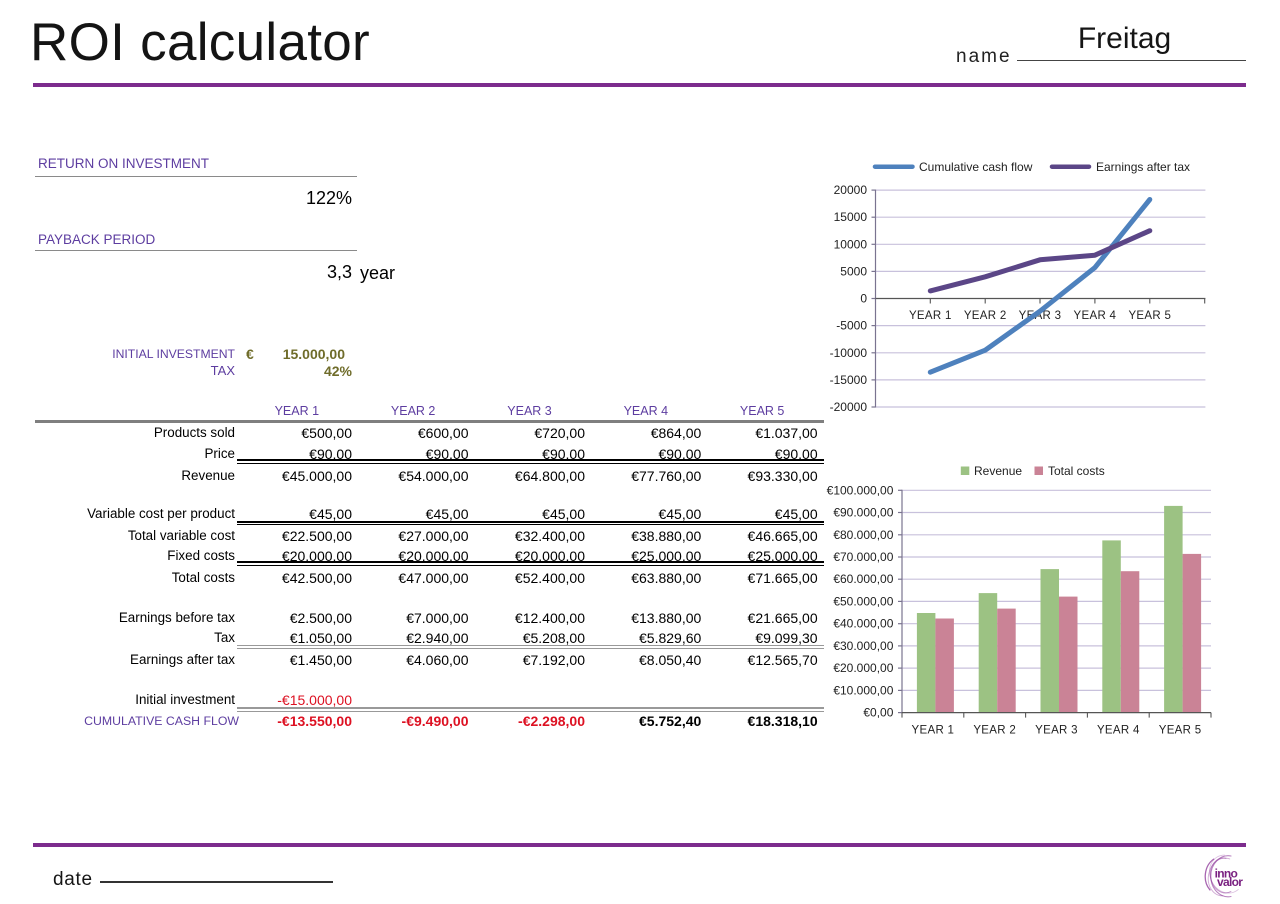 Image resolution: width=1280 pixels, height=904 pixels. I want to click on svg-text: 20000, so click(851, 190).